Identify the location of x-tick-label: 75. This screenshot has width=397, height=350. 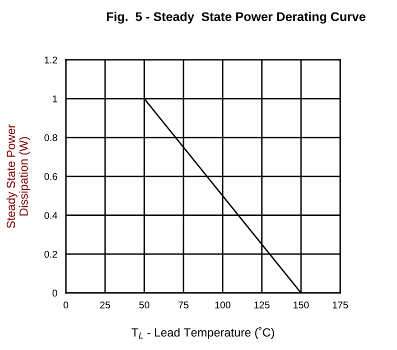
(183, 305).